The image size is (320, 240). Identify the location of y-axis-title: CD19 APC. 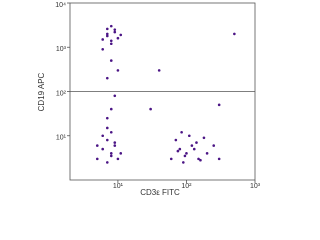
(41, 91).